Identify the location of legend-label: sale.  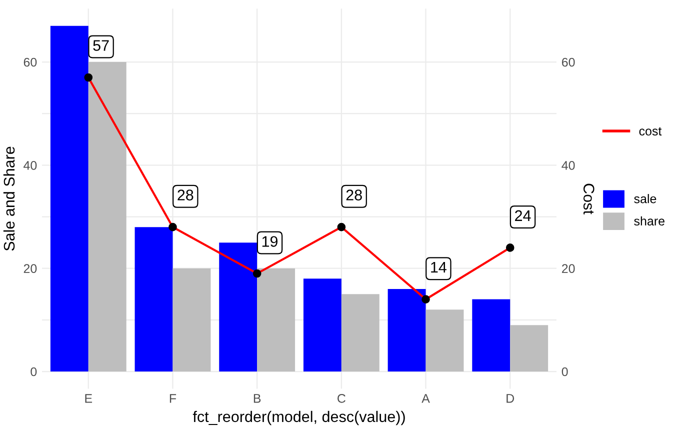
(645, 199).